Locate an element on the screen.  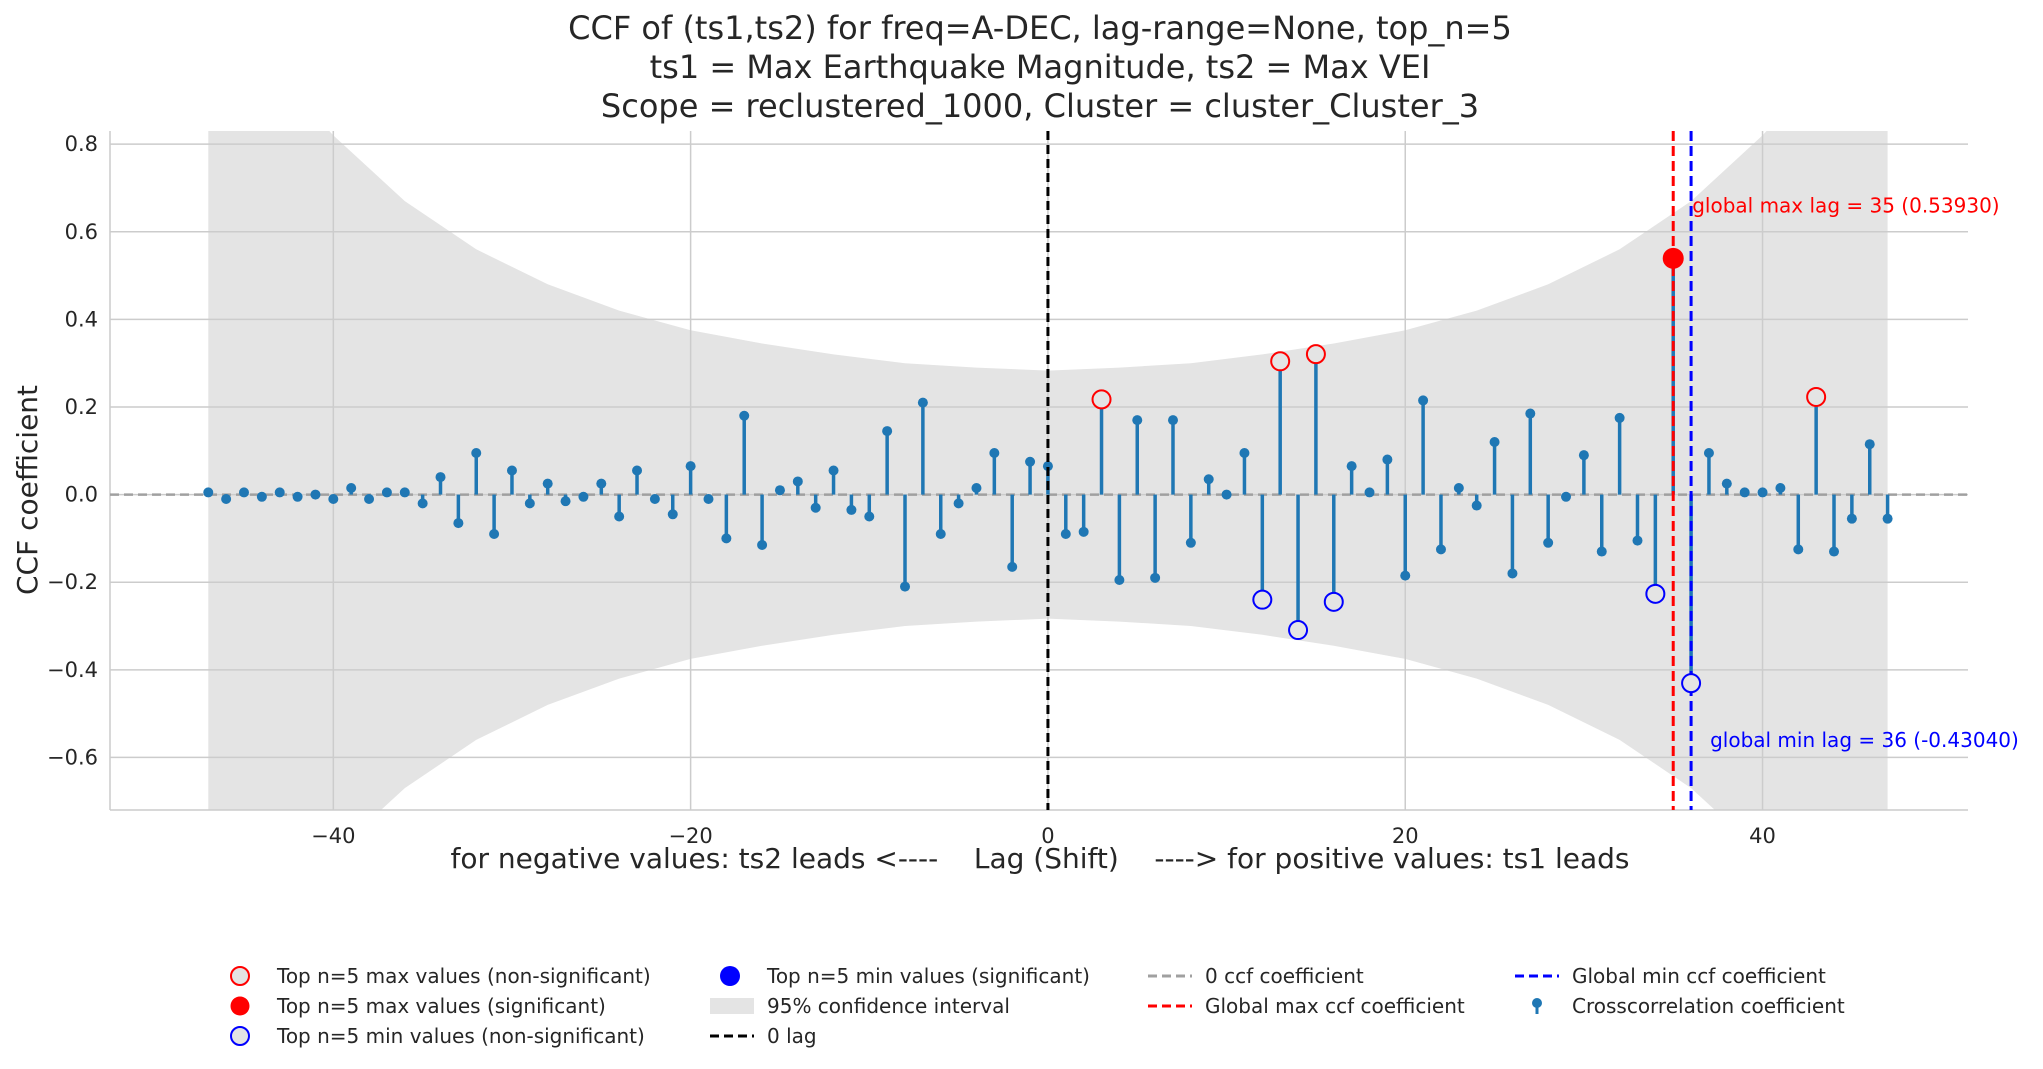
y-tick-label: 0.8 is located at coordinates (81, 144).